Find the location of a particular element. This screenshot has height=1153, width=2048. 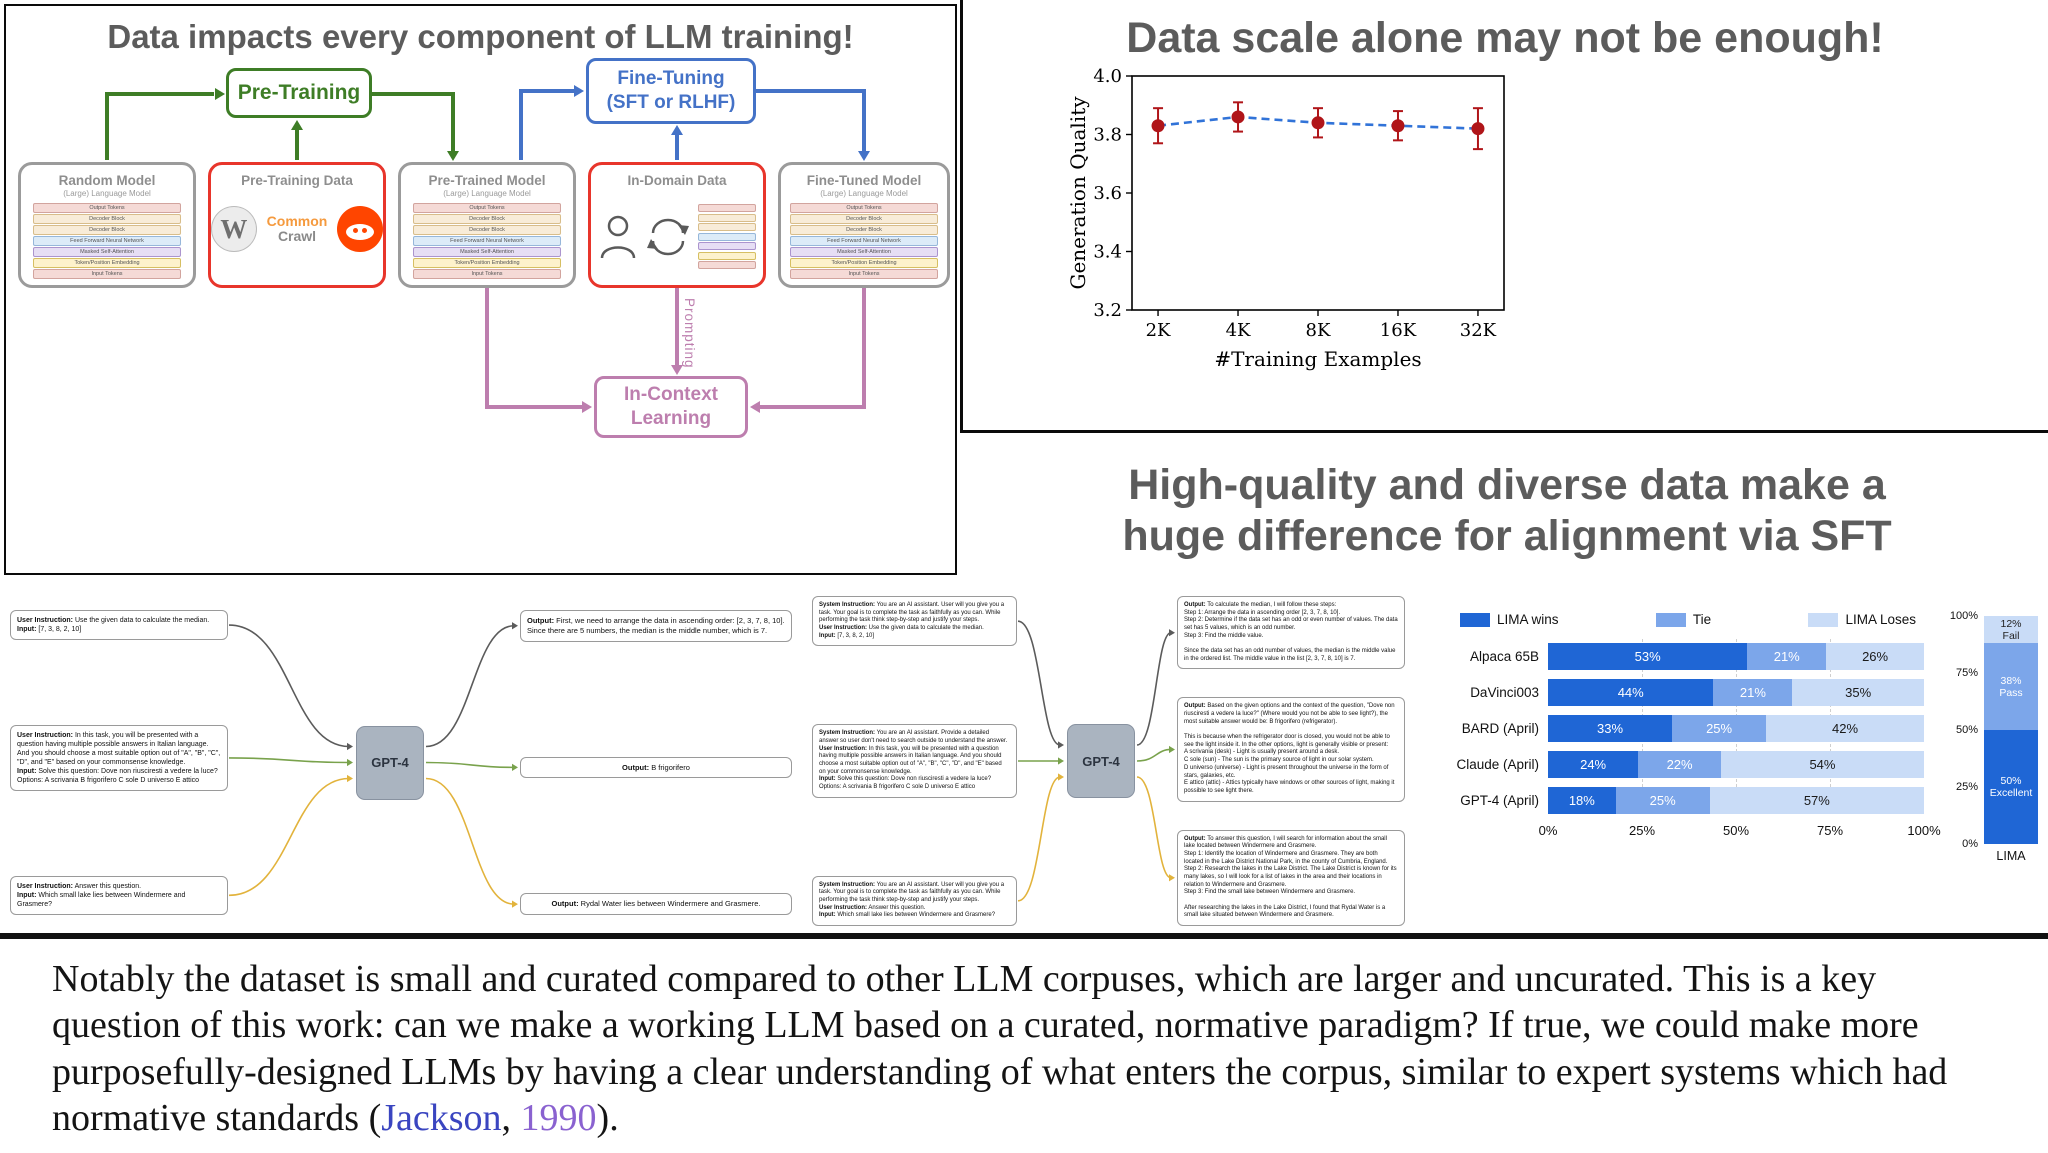

x-tick-label: 25% is located at coordinates (1642, 830).